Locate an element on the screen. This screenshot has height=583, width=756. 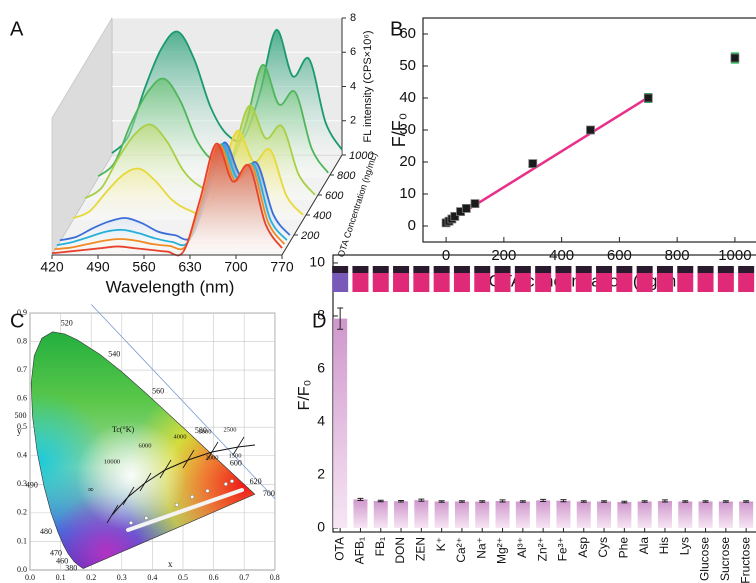
y-tick-label: 0.1 is located at coordinates (22, 540).